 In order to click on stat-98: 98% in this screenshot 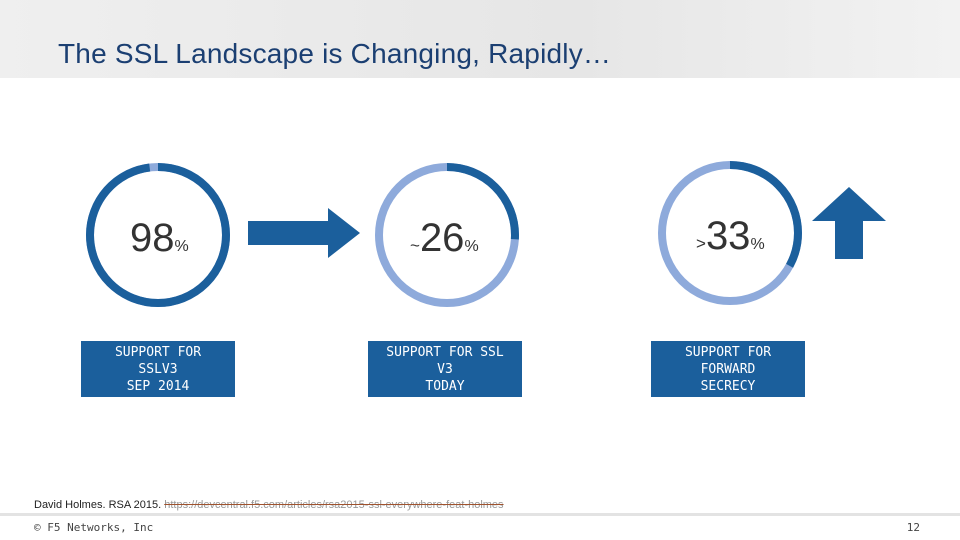, I will do `click(159, 238)`.